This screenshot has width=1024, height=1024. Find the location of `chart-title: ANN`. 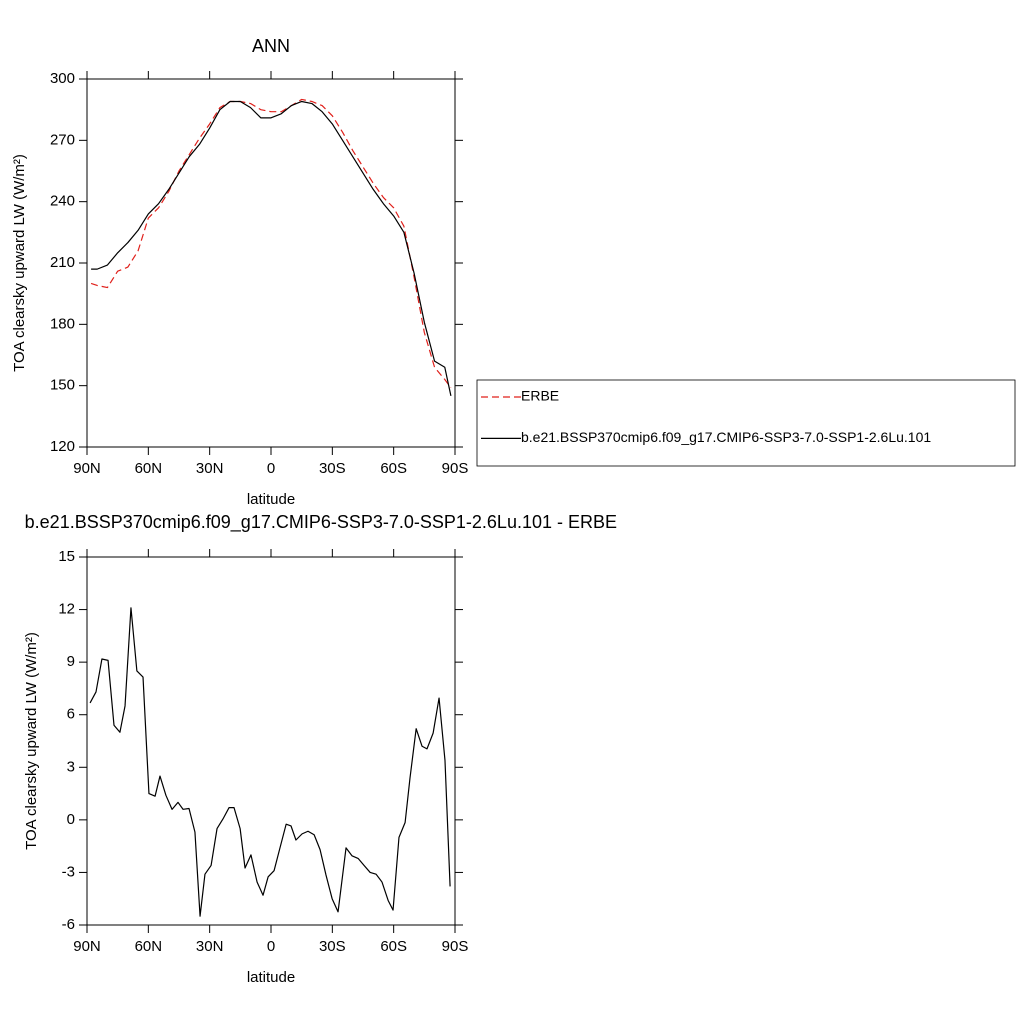

chart-title: ANN is located at coordinates (271, 46).